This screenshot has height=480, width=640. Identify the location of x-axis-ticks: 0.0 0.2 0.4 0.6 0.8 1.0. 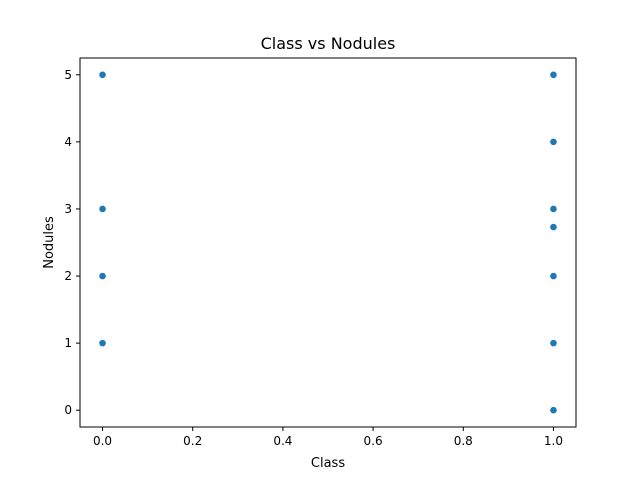
(328, 437).